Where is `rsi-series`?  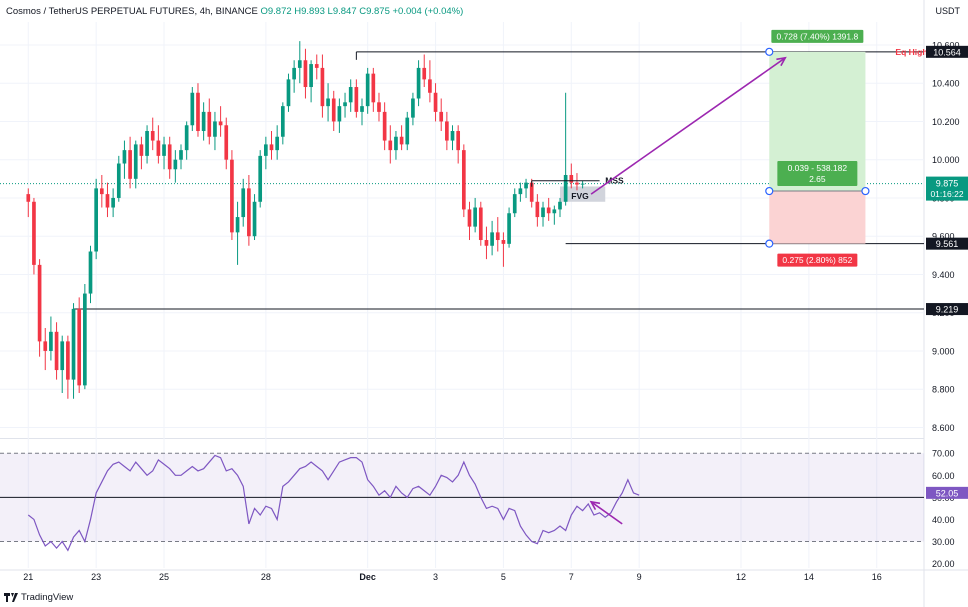 rsi-series is located at coordinates (333, 503).